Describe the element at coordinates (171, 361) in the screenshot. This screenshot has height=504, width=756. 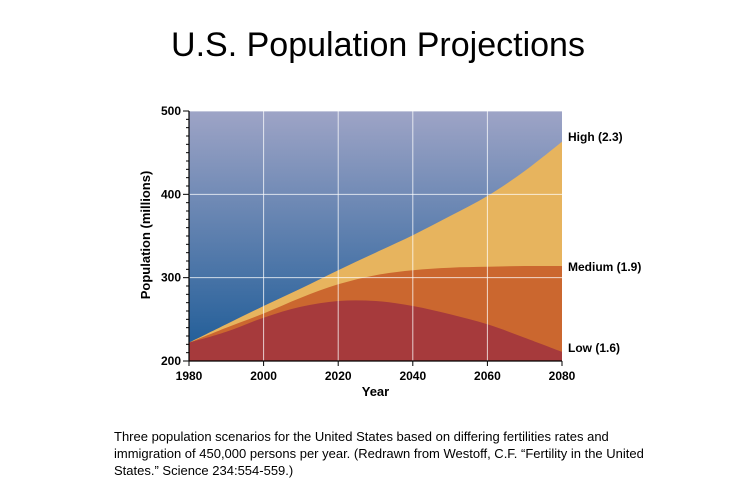
I see `y-tick-label-200: 200` at that location.